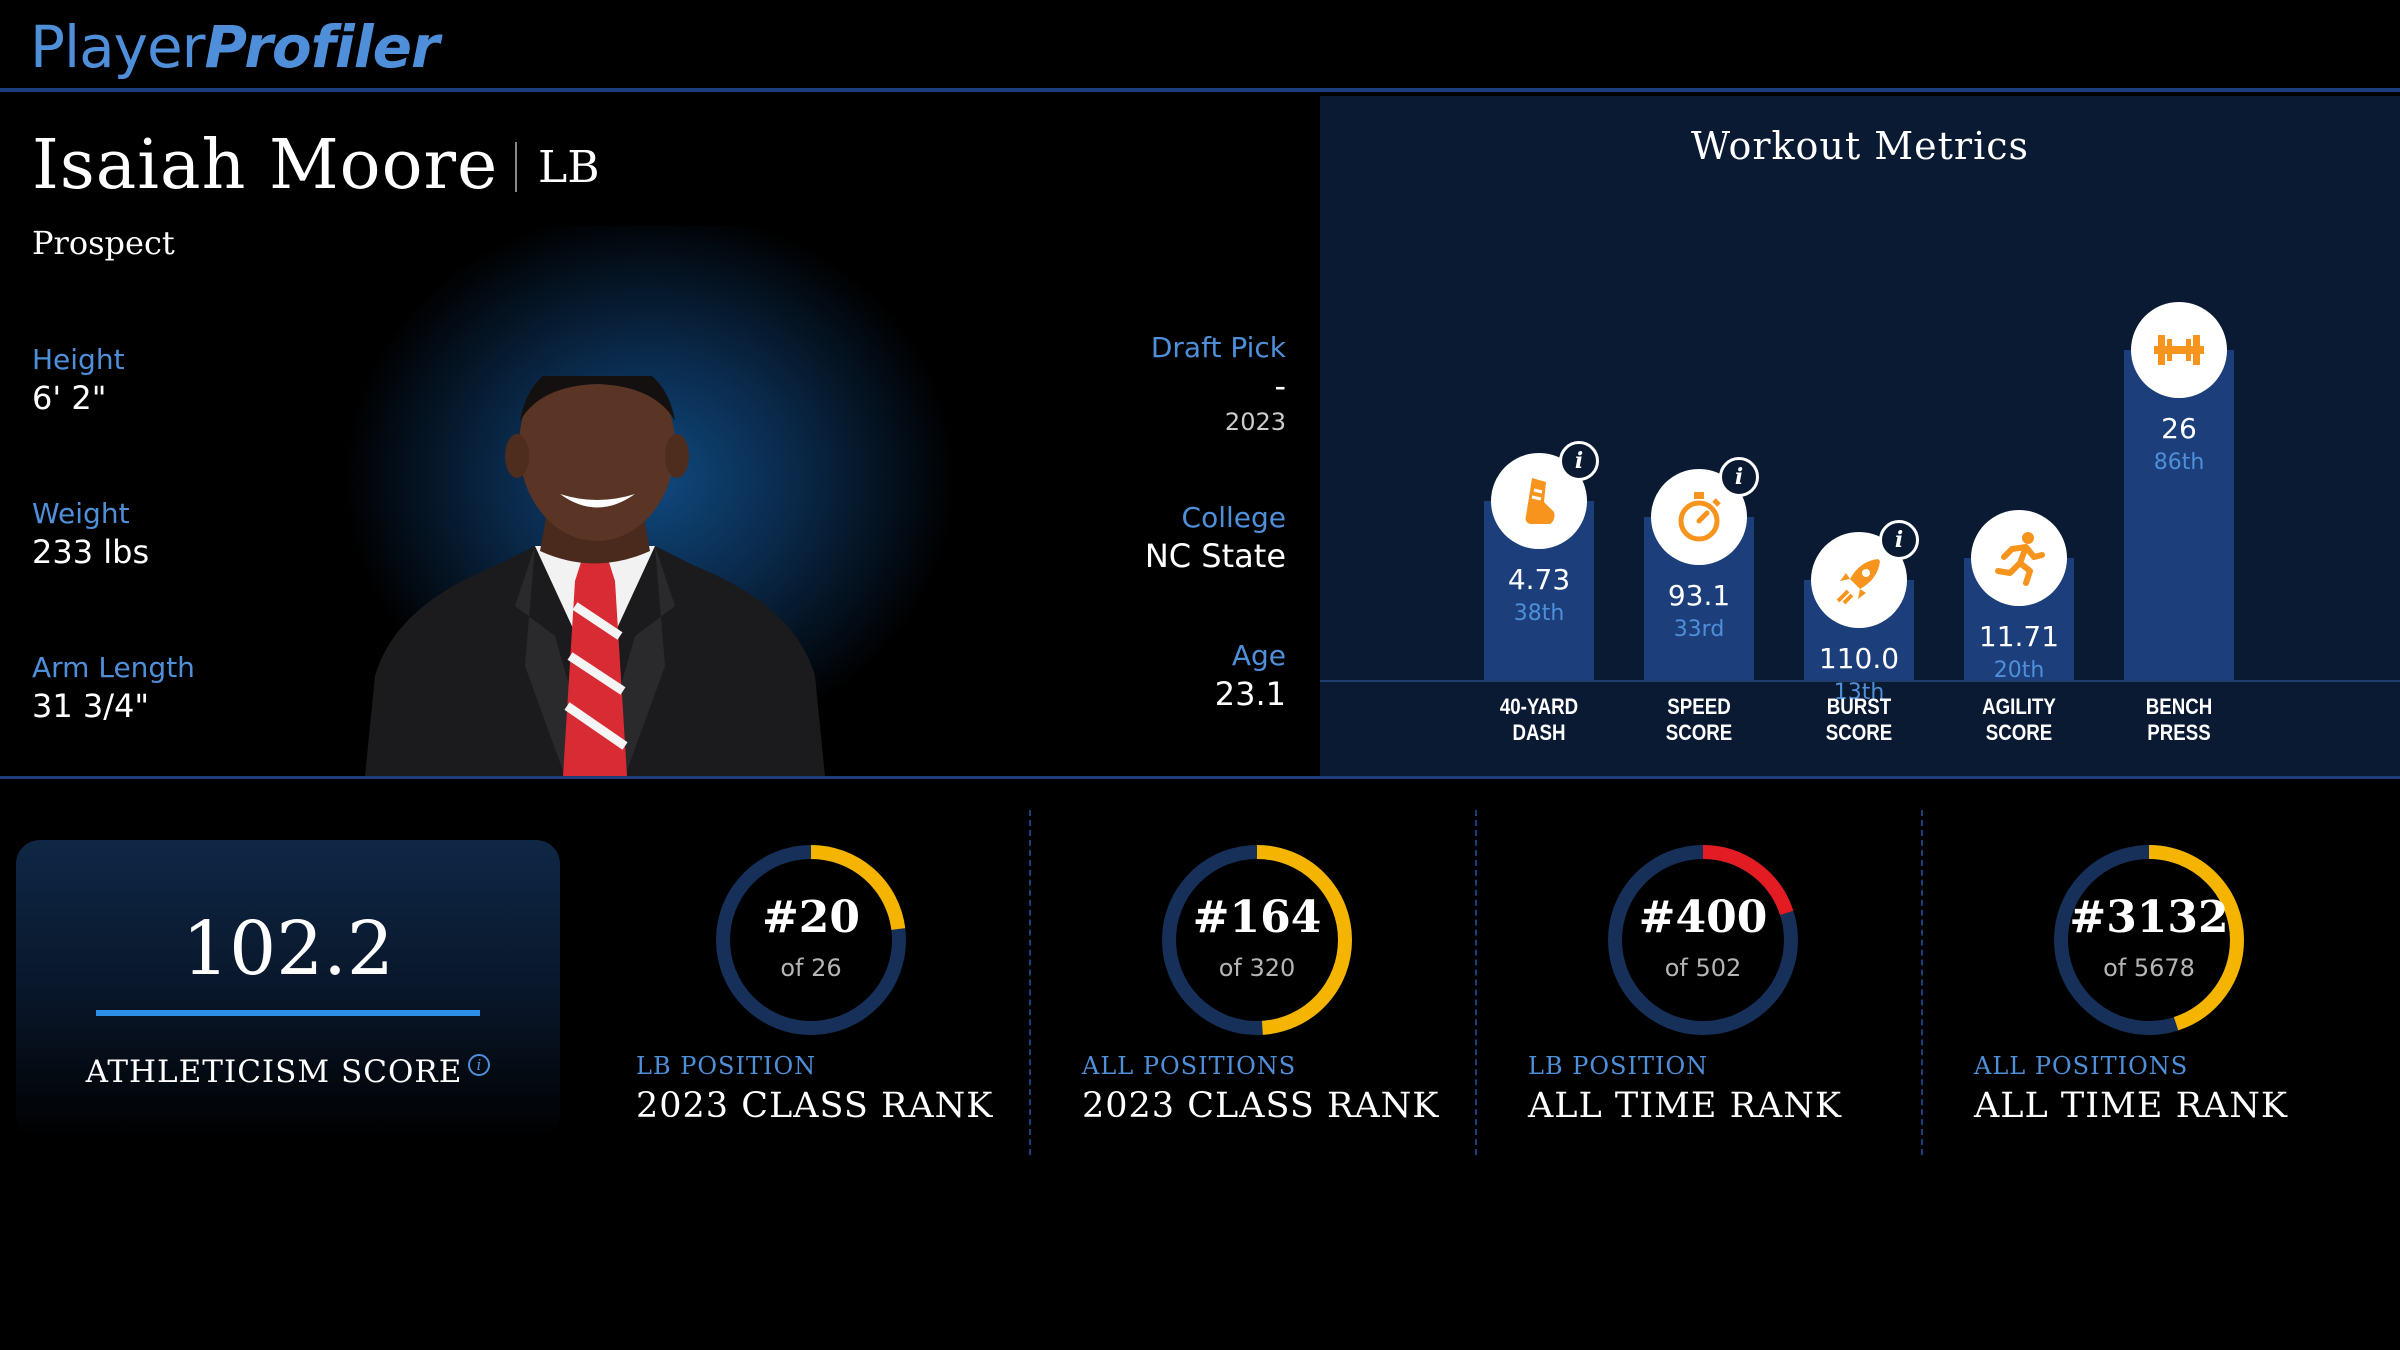  What do you see at coordinates (2179, 732) in the screenshot?
I see `metric-label-line: PRESS` at bounding box center [2179, 732].